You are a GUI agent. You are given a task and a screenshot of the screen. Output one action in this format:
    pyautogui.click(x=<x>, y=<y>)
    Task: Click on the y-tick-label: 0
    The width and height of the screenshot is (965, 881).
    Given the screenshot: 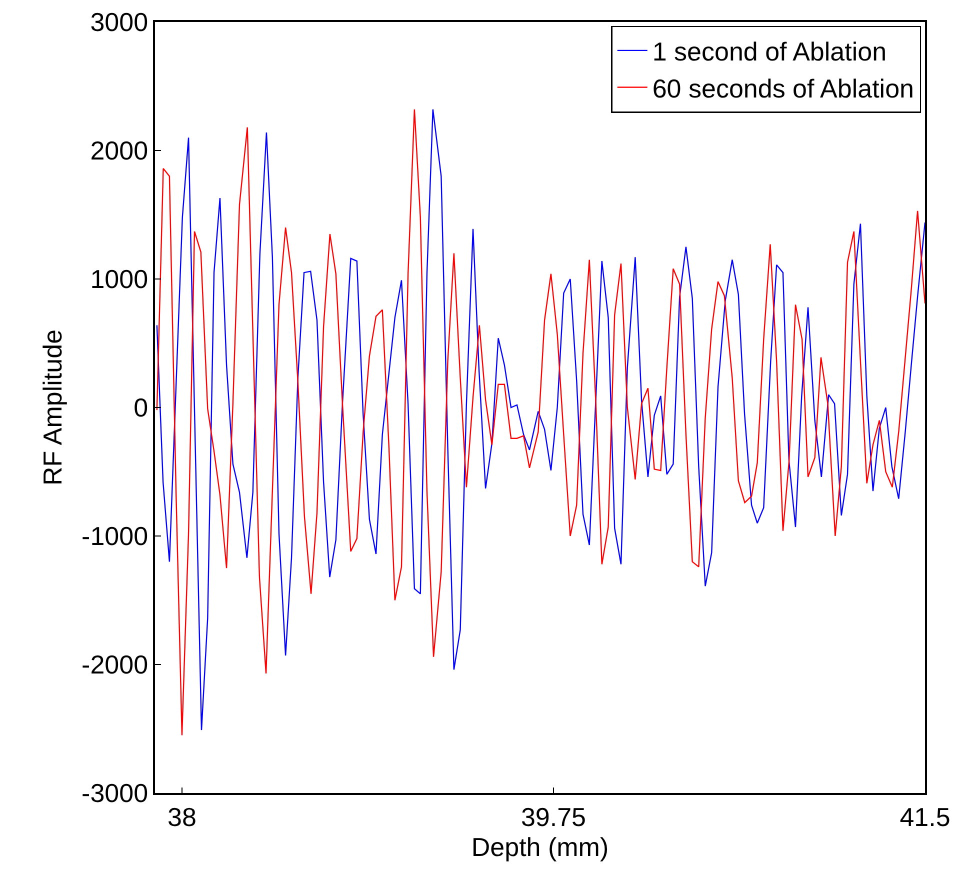 What is the action you would take?
    pyautogui.click(x=141, y=407)
    